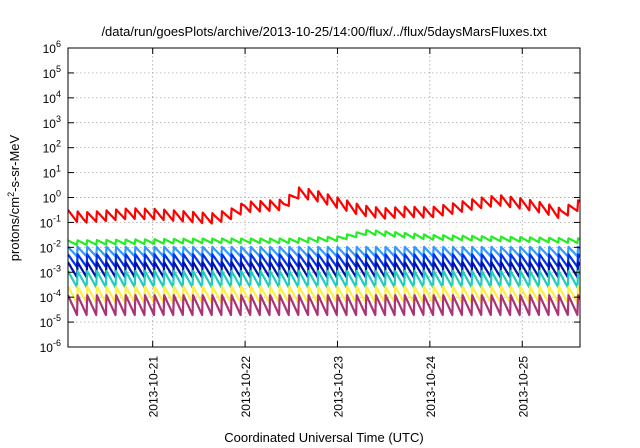 Image resolution: width=640 pixels, height=448 pixels. Describe the element at coordinates (58, 169) in the screenshot. I see `y-tick-exponent: 1` at that location.